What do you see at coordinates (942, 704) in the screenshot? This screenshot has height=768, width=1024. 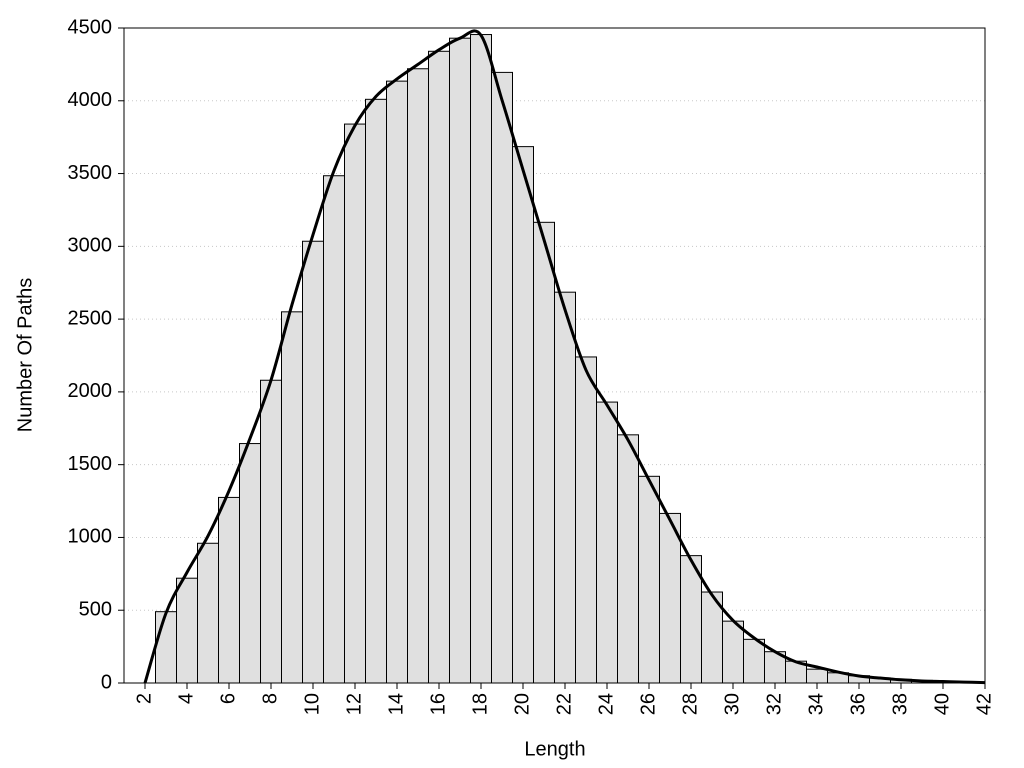 I see `x-tick-label: 40` at bounding box center [942, 704].